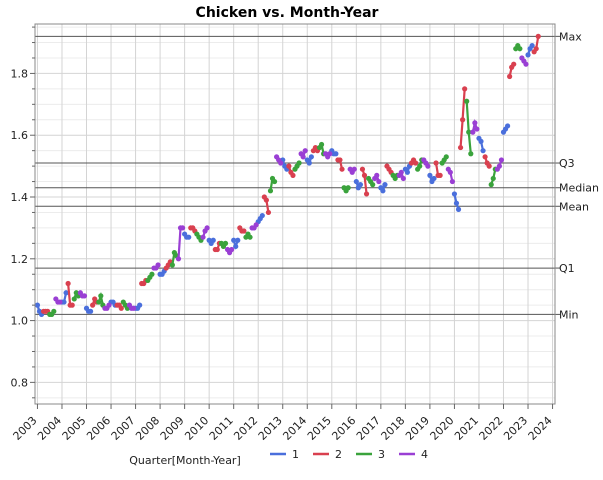  I want to click on x-tick-label: 2019, so click(417, 428).